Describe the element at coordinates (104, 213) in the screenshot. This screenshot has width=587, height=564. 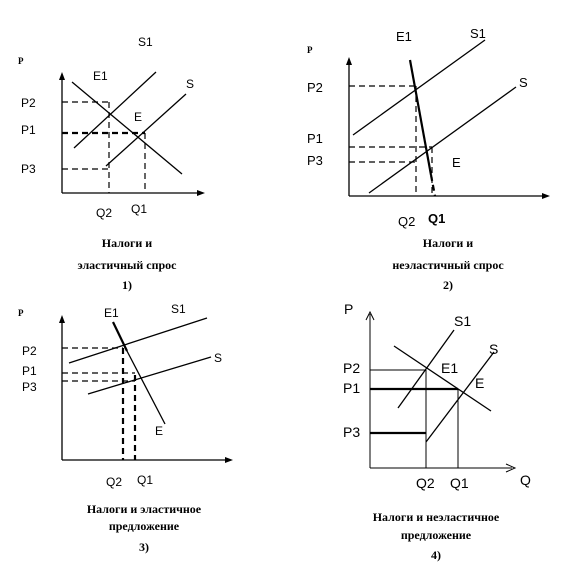
I see `p1-q2-label: Q2` at that location.